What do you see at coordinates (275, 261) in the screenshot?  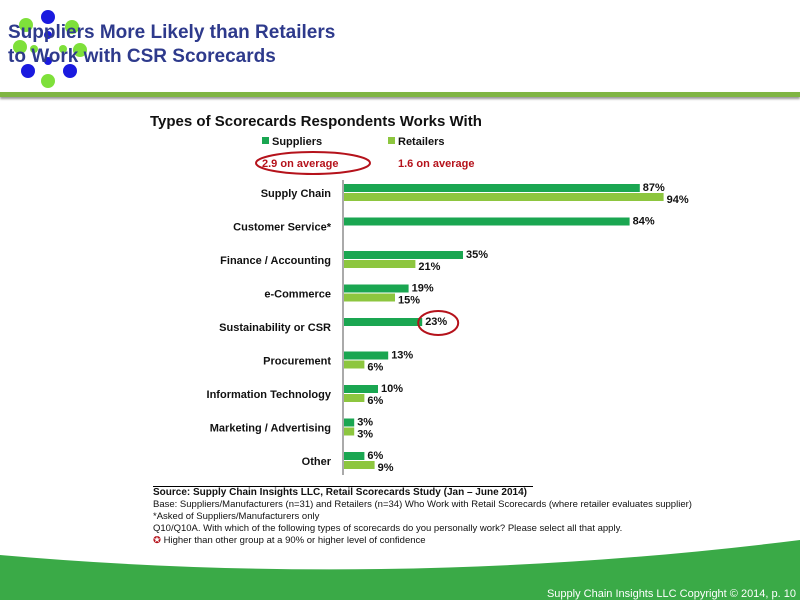 I see `category-label: Finance / Accounting` at bounding box center [275, 261].